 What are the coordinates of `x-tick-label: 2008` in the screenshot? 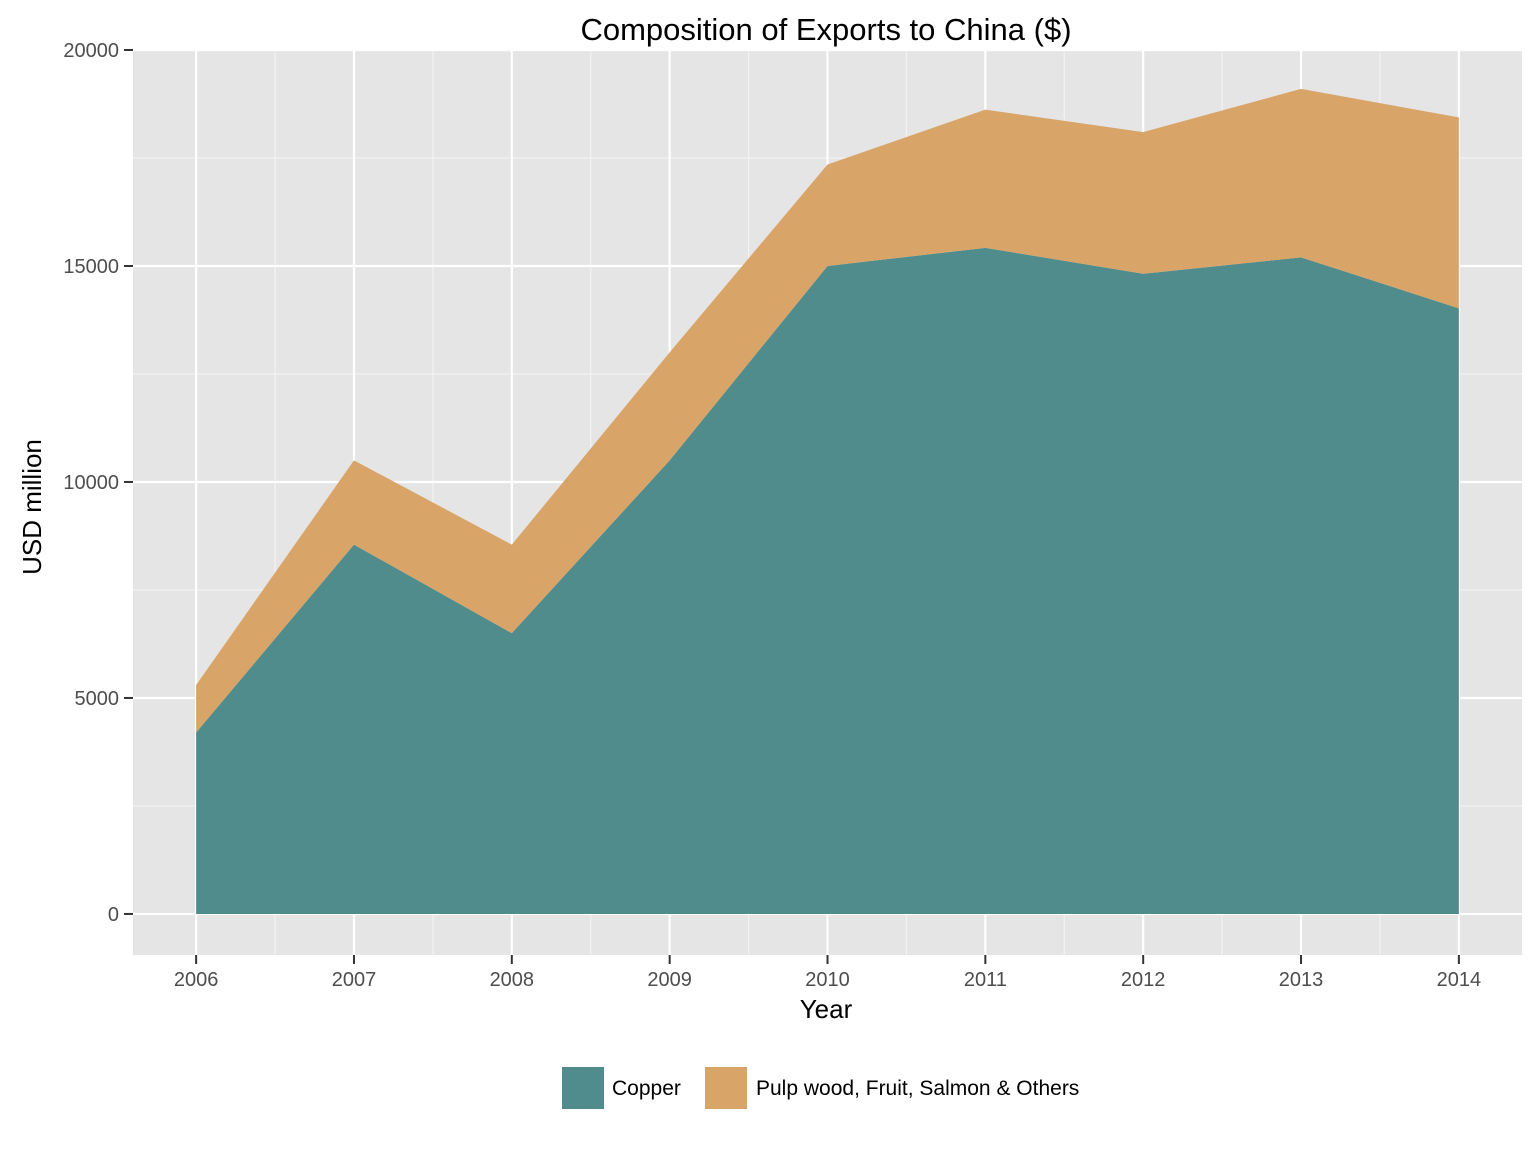 It's located at (512, 980).